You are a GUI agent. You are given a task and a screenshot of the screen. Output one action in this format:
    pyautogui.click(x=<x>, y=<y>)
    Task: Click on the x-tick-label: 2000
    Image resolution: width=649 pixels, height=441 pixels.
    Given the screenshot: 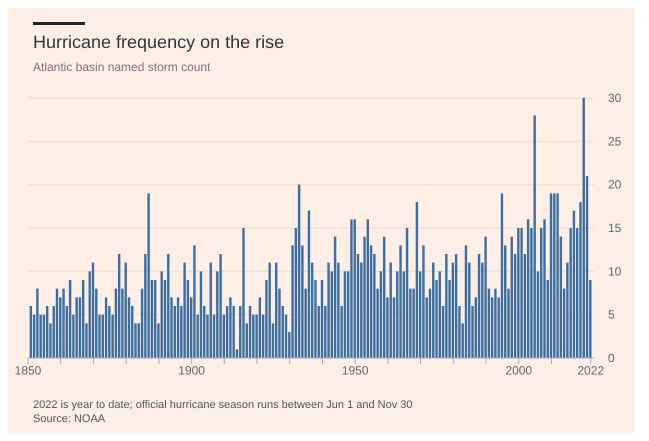 What is the action you would take?
    pyautogui.click(x=518, y=371)
    